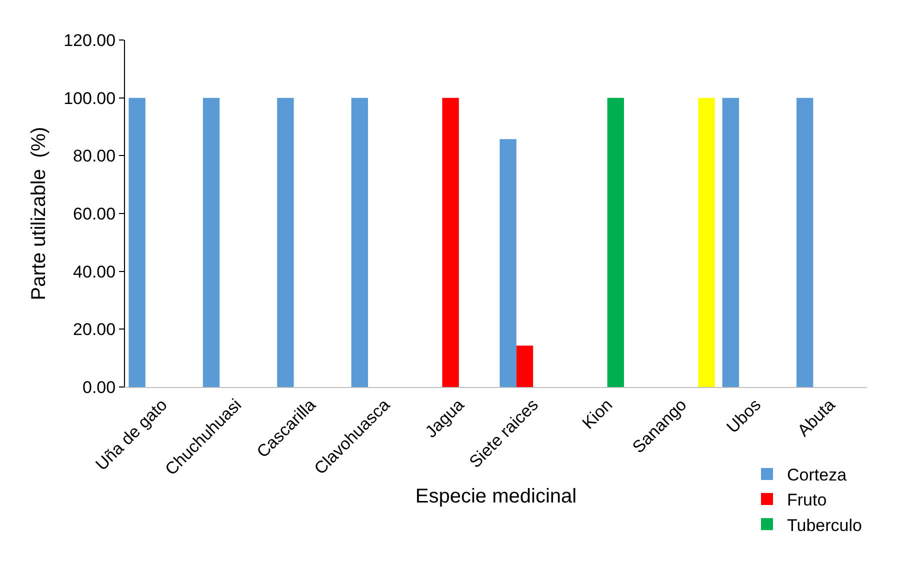 This screenshot has height=569, width=917. I want to click on y-tick-label: 80.00, so click(94, 156).